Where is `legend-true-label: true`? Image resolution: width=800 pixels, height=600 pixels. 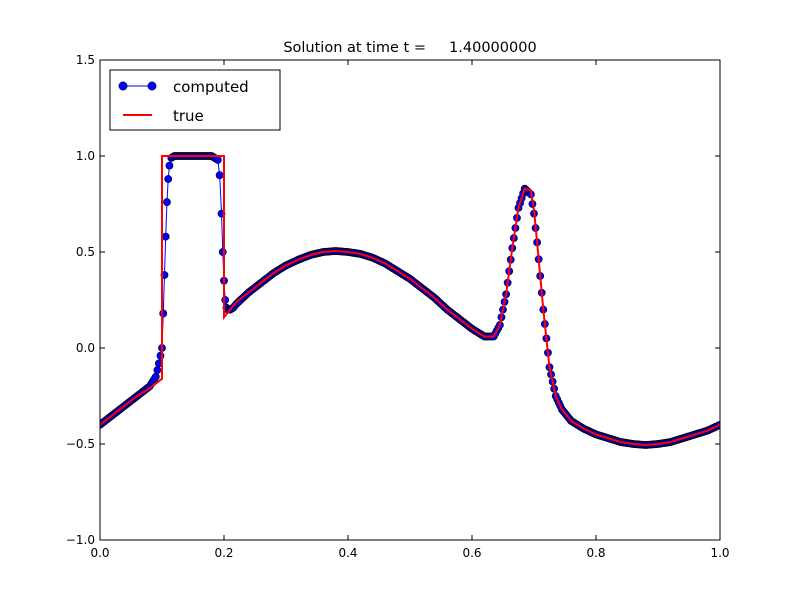 legend-true-label: true is located at coordinates (188, 116).